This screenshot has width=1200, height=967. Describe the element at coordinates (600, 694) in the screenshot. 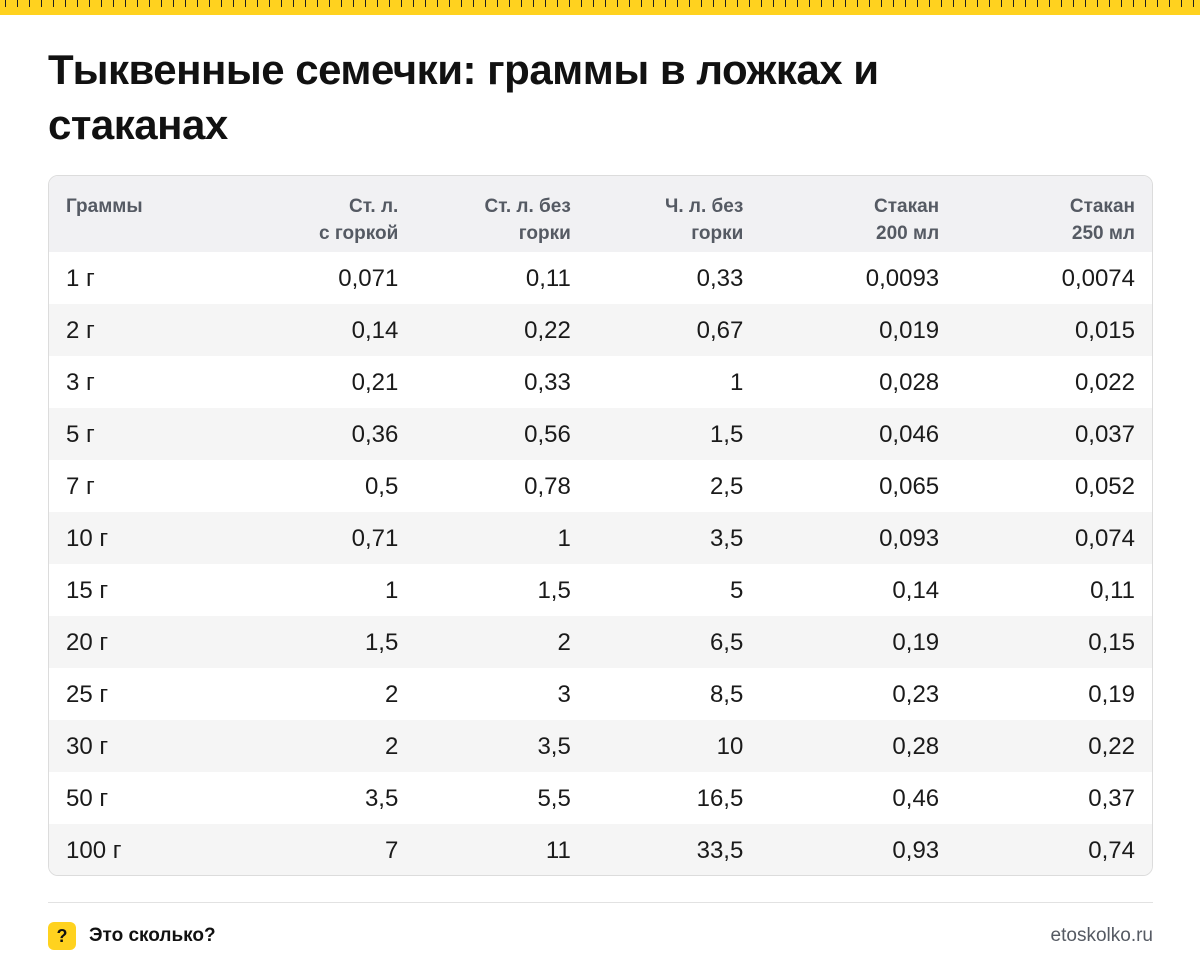

I see `table-row: 25 г 2 3 8,5 0,23 0,19` at that location.